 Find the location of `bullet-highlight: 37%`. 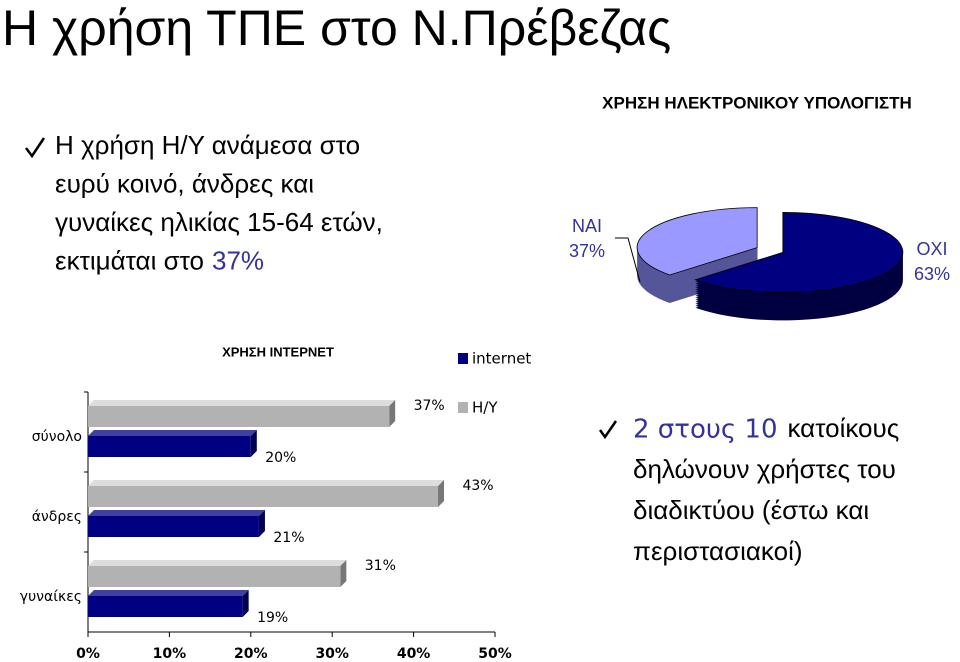

bullet-highlight: 37% is located at coordinates (238, 260).